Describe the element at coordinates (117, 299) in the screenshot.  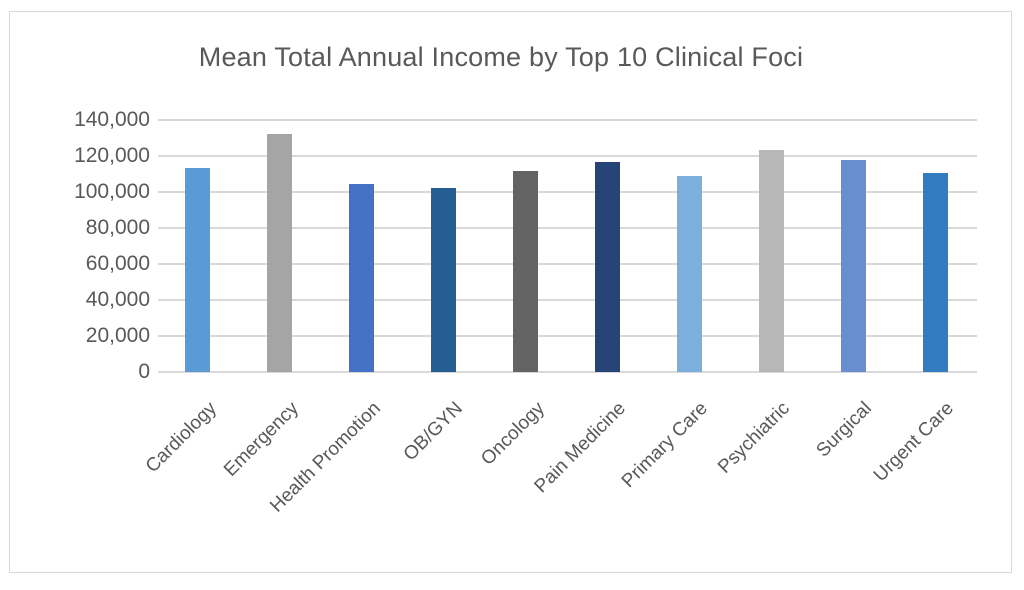
I see `y-tick-label: 40,000` at that location.